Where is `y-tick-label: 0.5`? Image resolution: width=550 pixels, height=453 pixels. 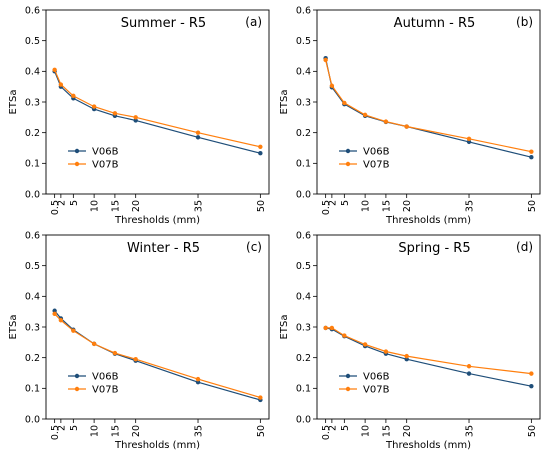 y-tick-label: 0.5 is located at coordinates (32, 41).